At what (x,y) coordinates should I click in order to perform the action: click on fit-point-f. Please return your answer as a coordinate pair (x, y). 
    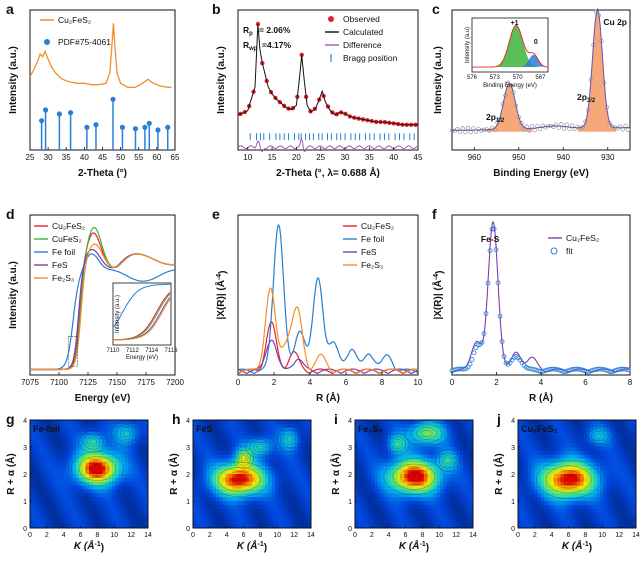
    Looking at the image, I should click on (536, 370).